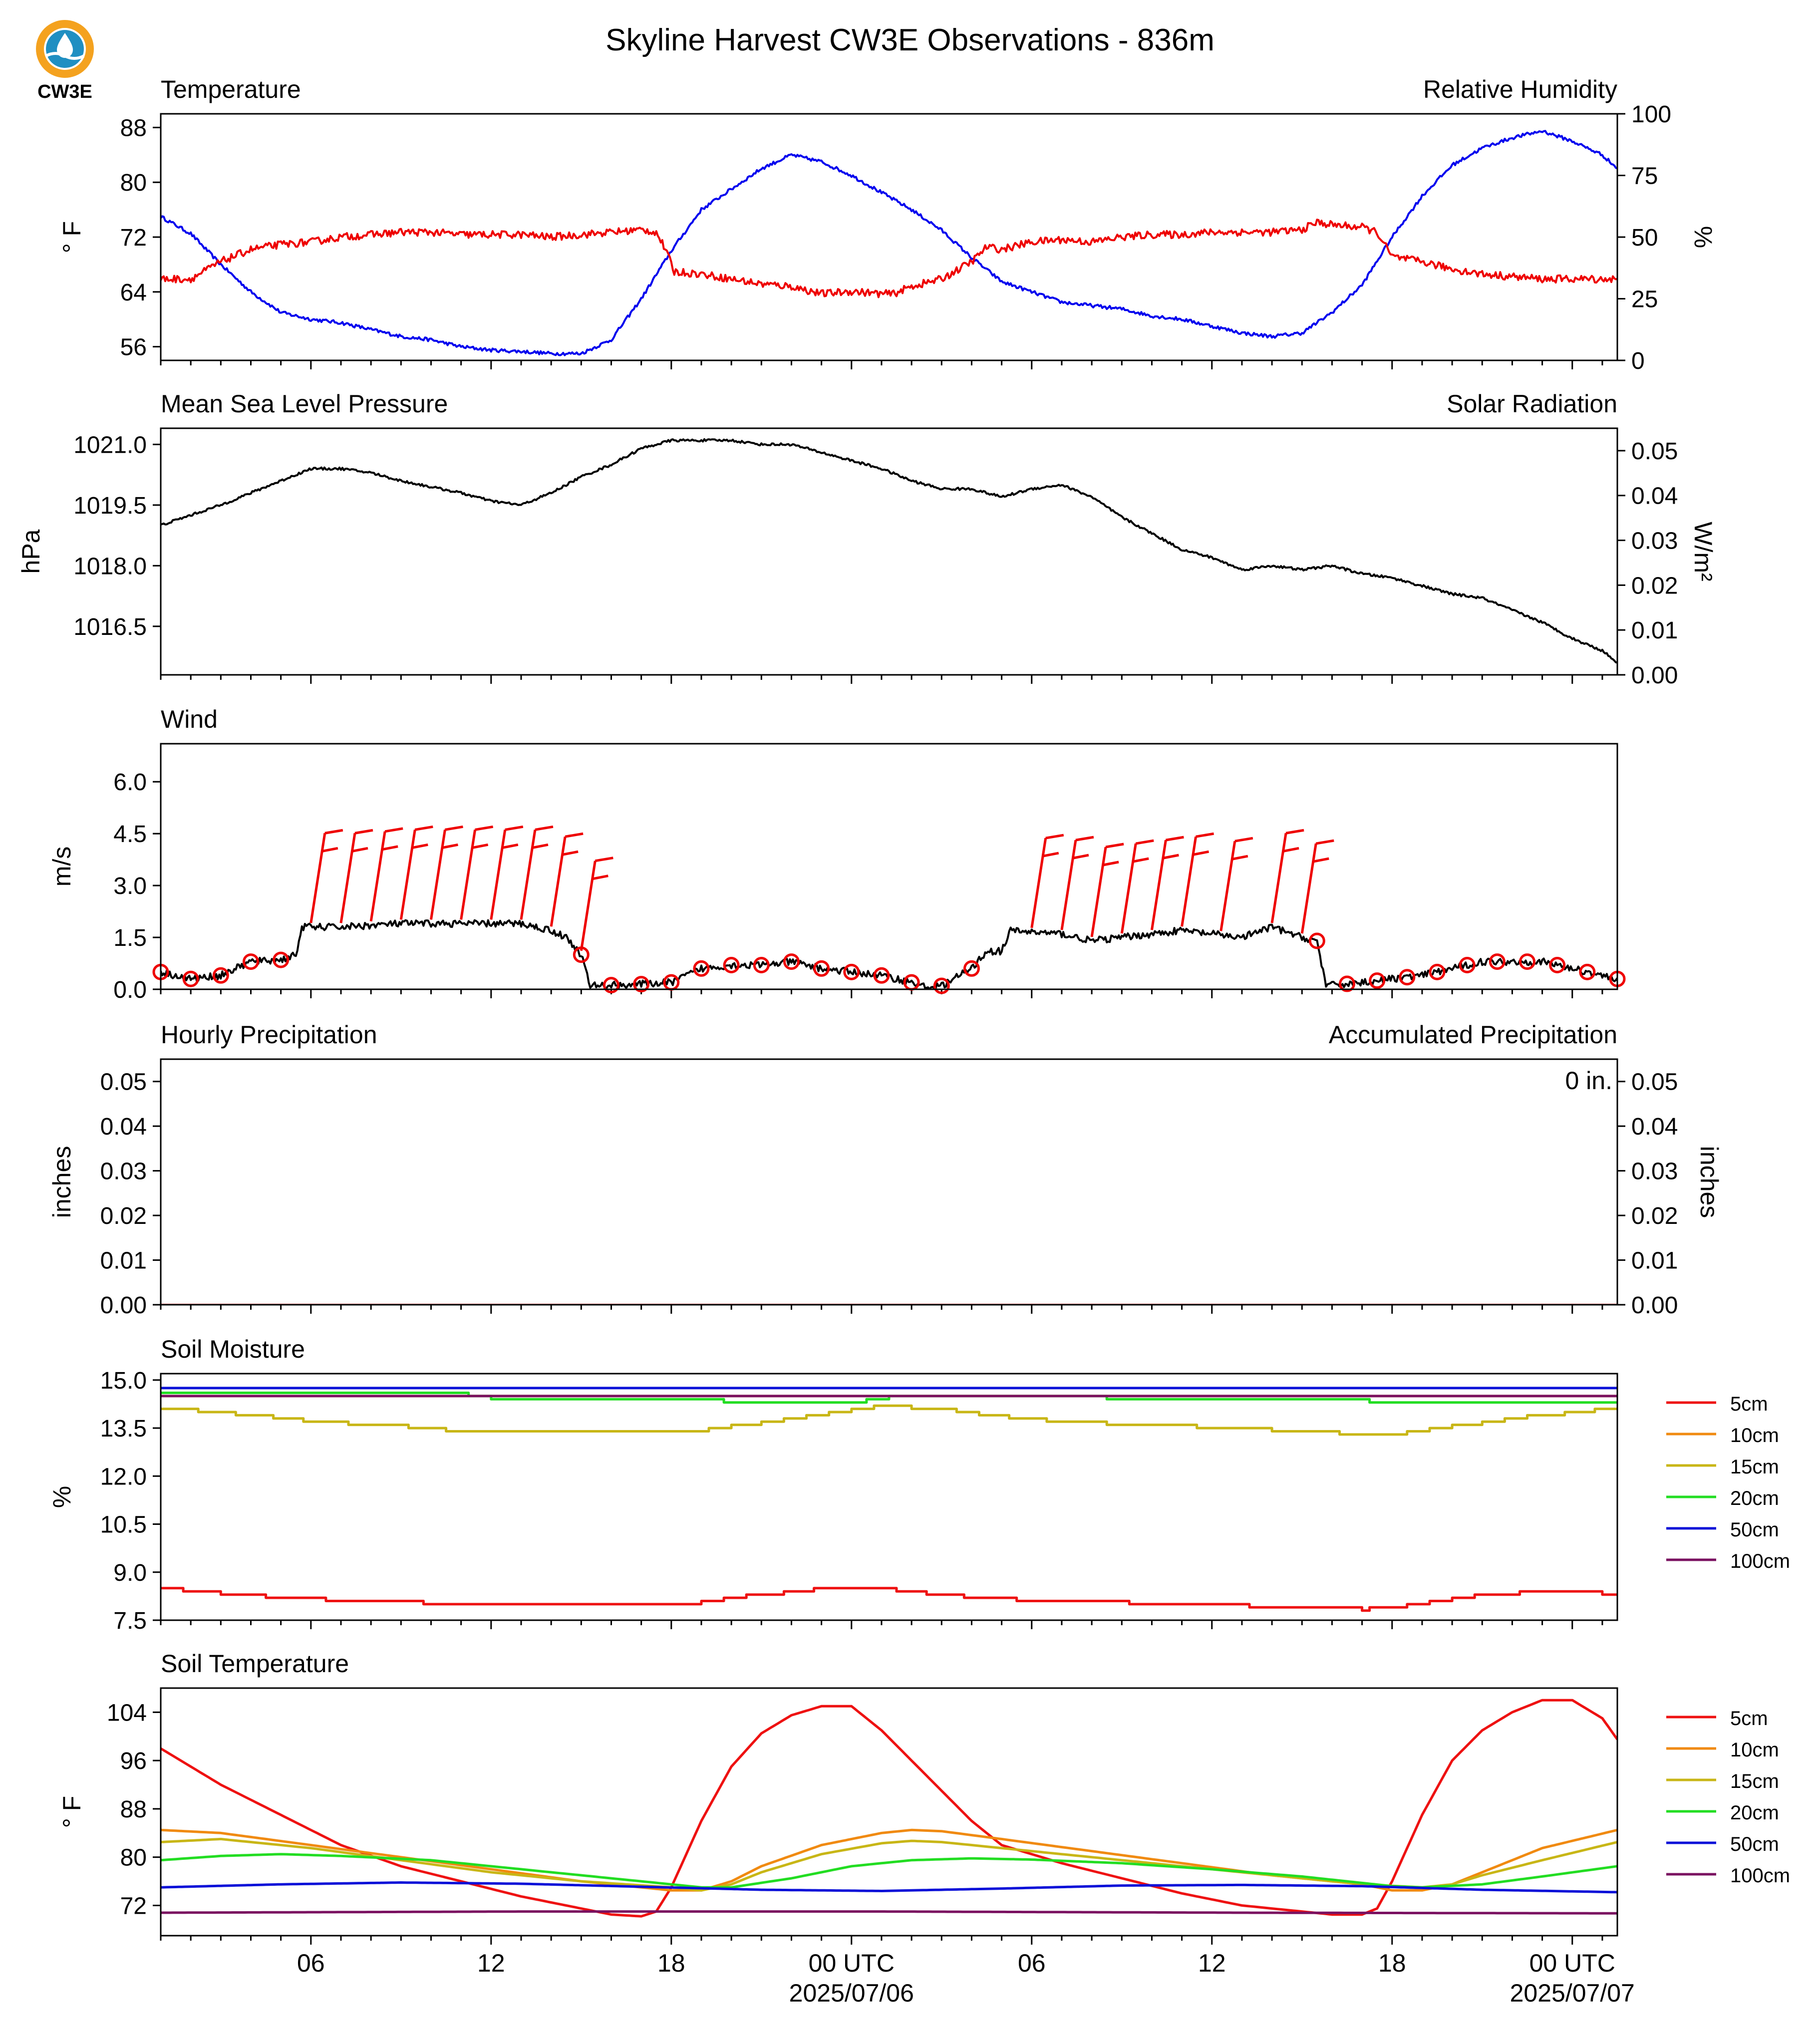  I want to click on y-tick-label-right: 0.01, so click(1654, 630).